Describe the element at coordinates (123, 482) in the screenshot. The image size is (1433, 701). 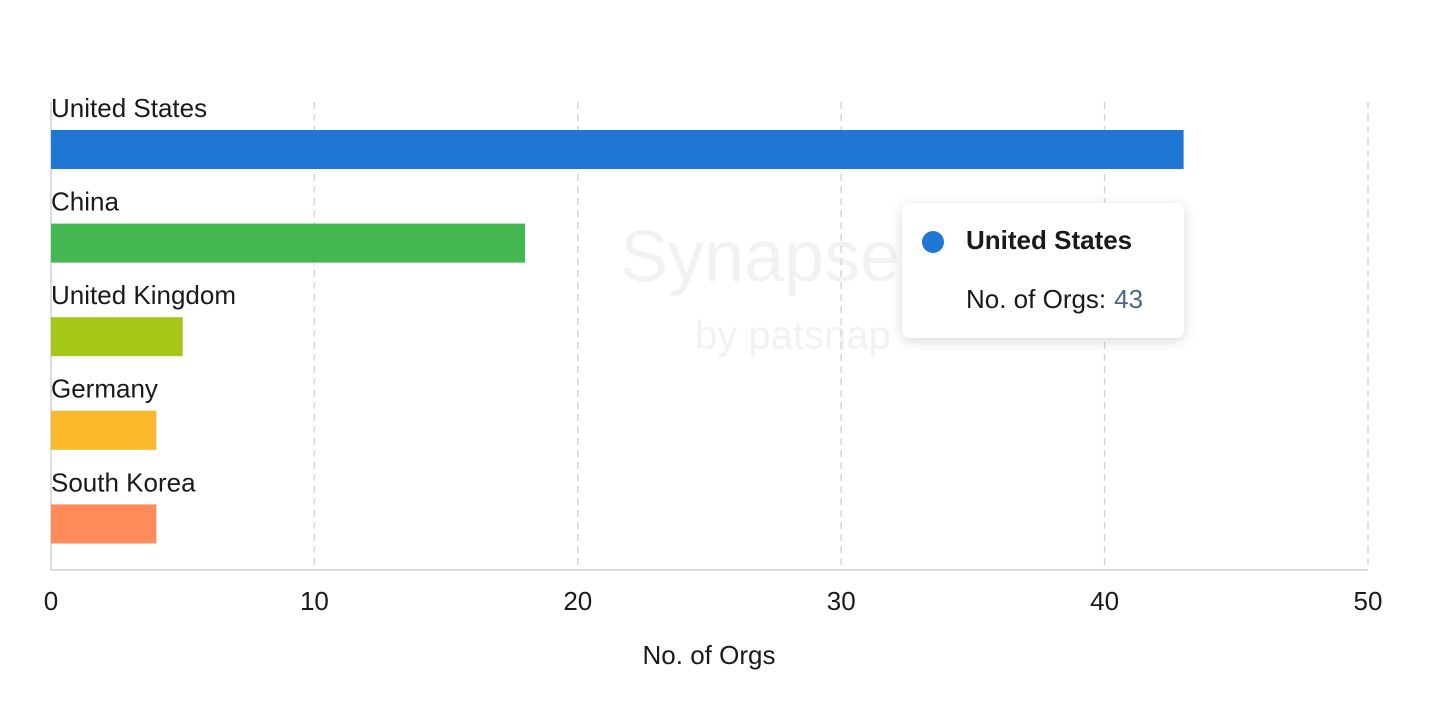
I see `category-label: South Korea` at that location.